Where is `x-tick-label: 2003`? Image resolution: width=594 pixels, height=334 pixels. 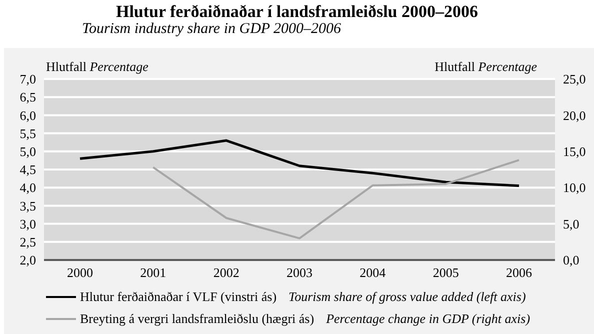
x-tick-label: 2003 is located at coordinates (299, 272).